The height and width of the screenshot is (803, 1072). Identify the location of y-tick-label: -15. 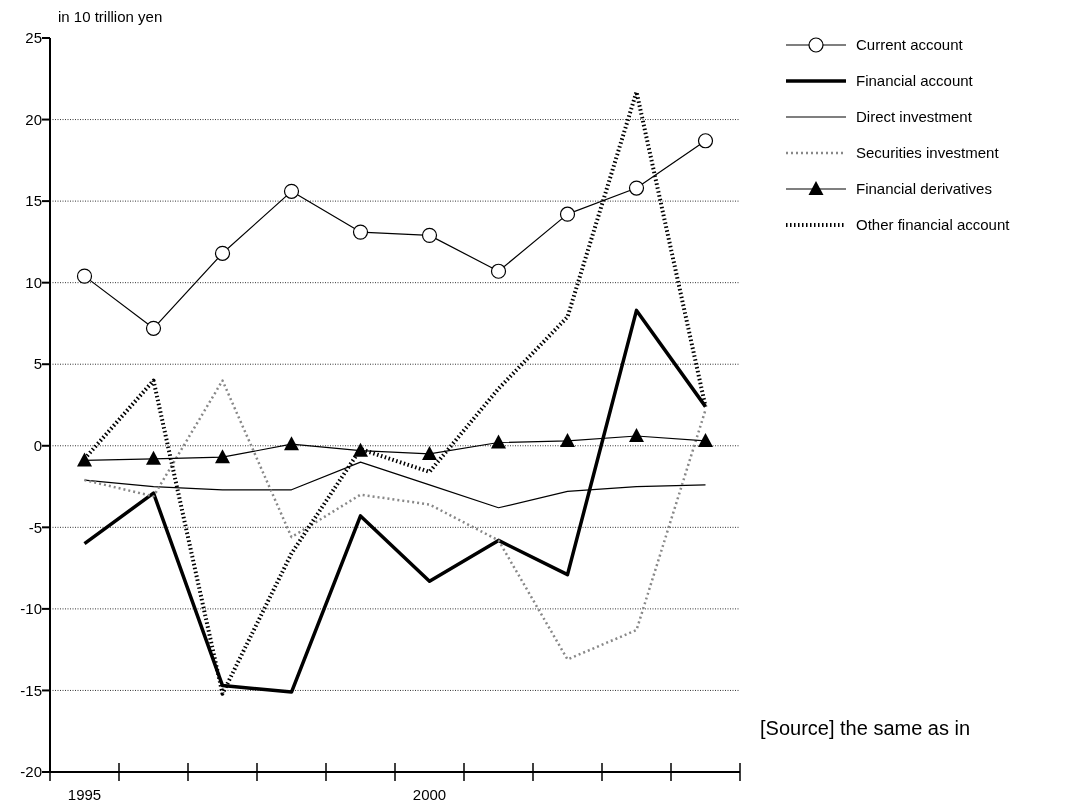
(31, 690).